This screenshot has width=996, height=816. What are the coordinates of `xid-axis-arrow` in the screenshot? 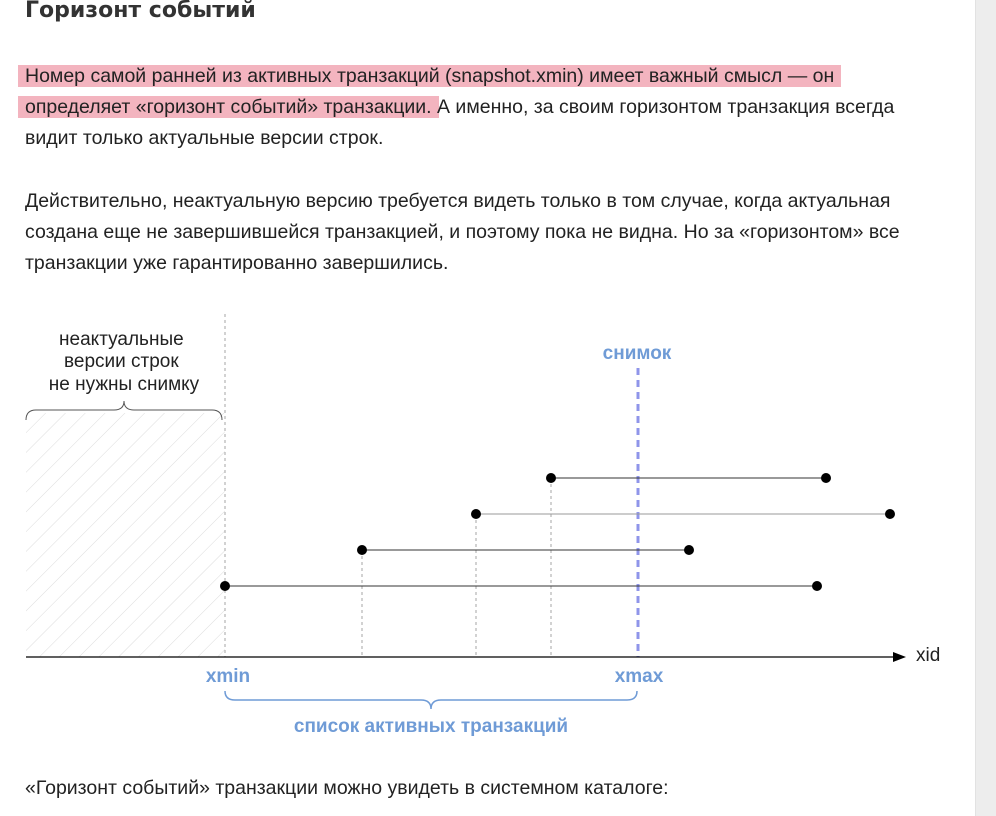 It's located at (899, 657).